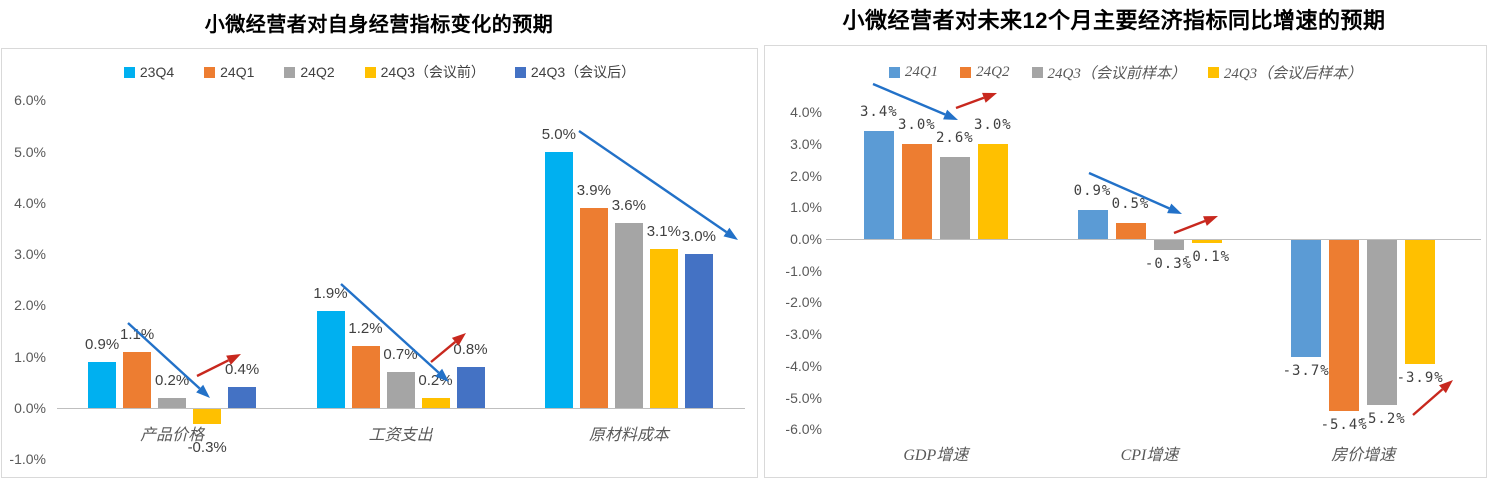 This screenshot has height=493, width=1489. What do you see at coordinates (628, 435) in the screenshot?
I see `category-label: 原材料成本` at bounding box center [628, 435].